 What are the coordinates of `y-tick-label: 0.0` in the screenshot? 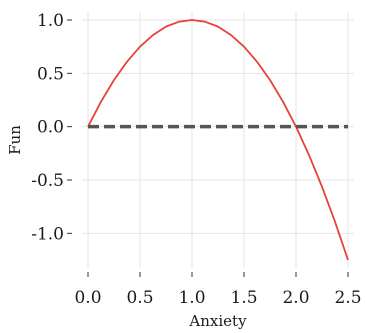 It's located at (50, 128).